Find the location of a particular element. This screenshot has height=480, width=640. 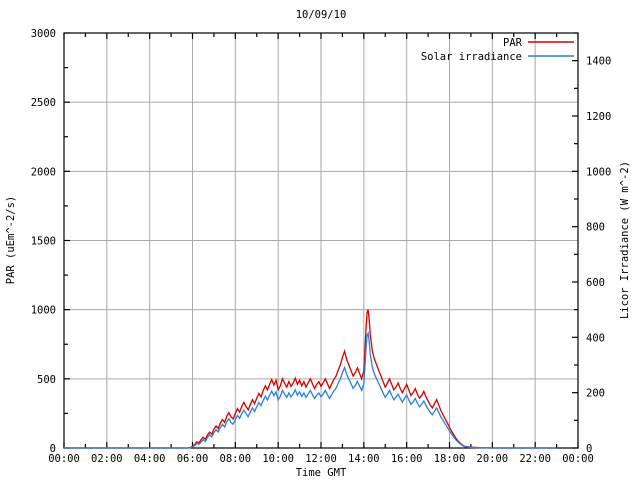

y-axis-title: PAR (uEm^-2/s) is located at coordinates (11, 240).